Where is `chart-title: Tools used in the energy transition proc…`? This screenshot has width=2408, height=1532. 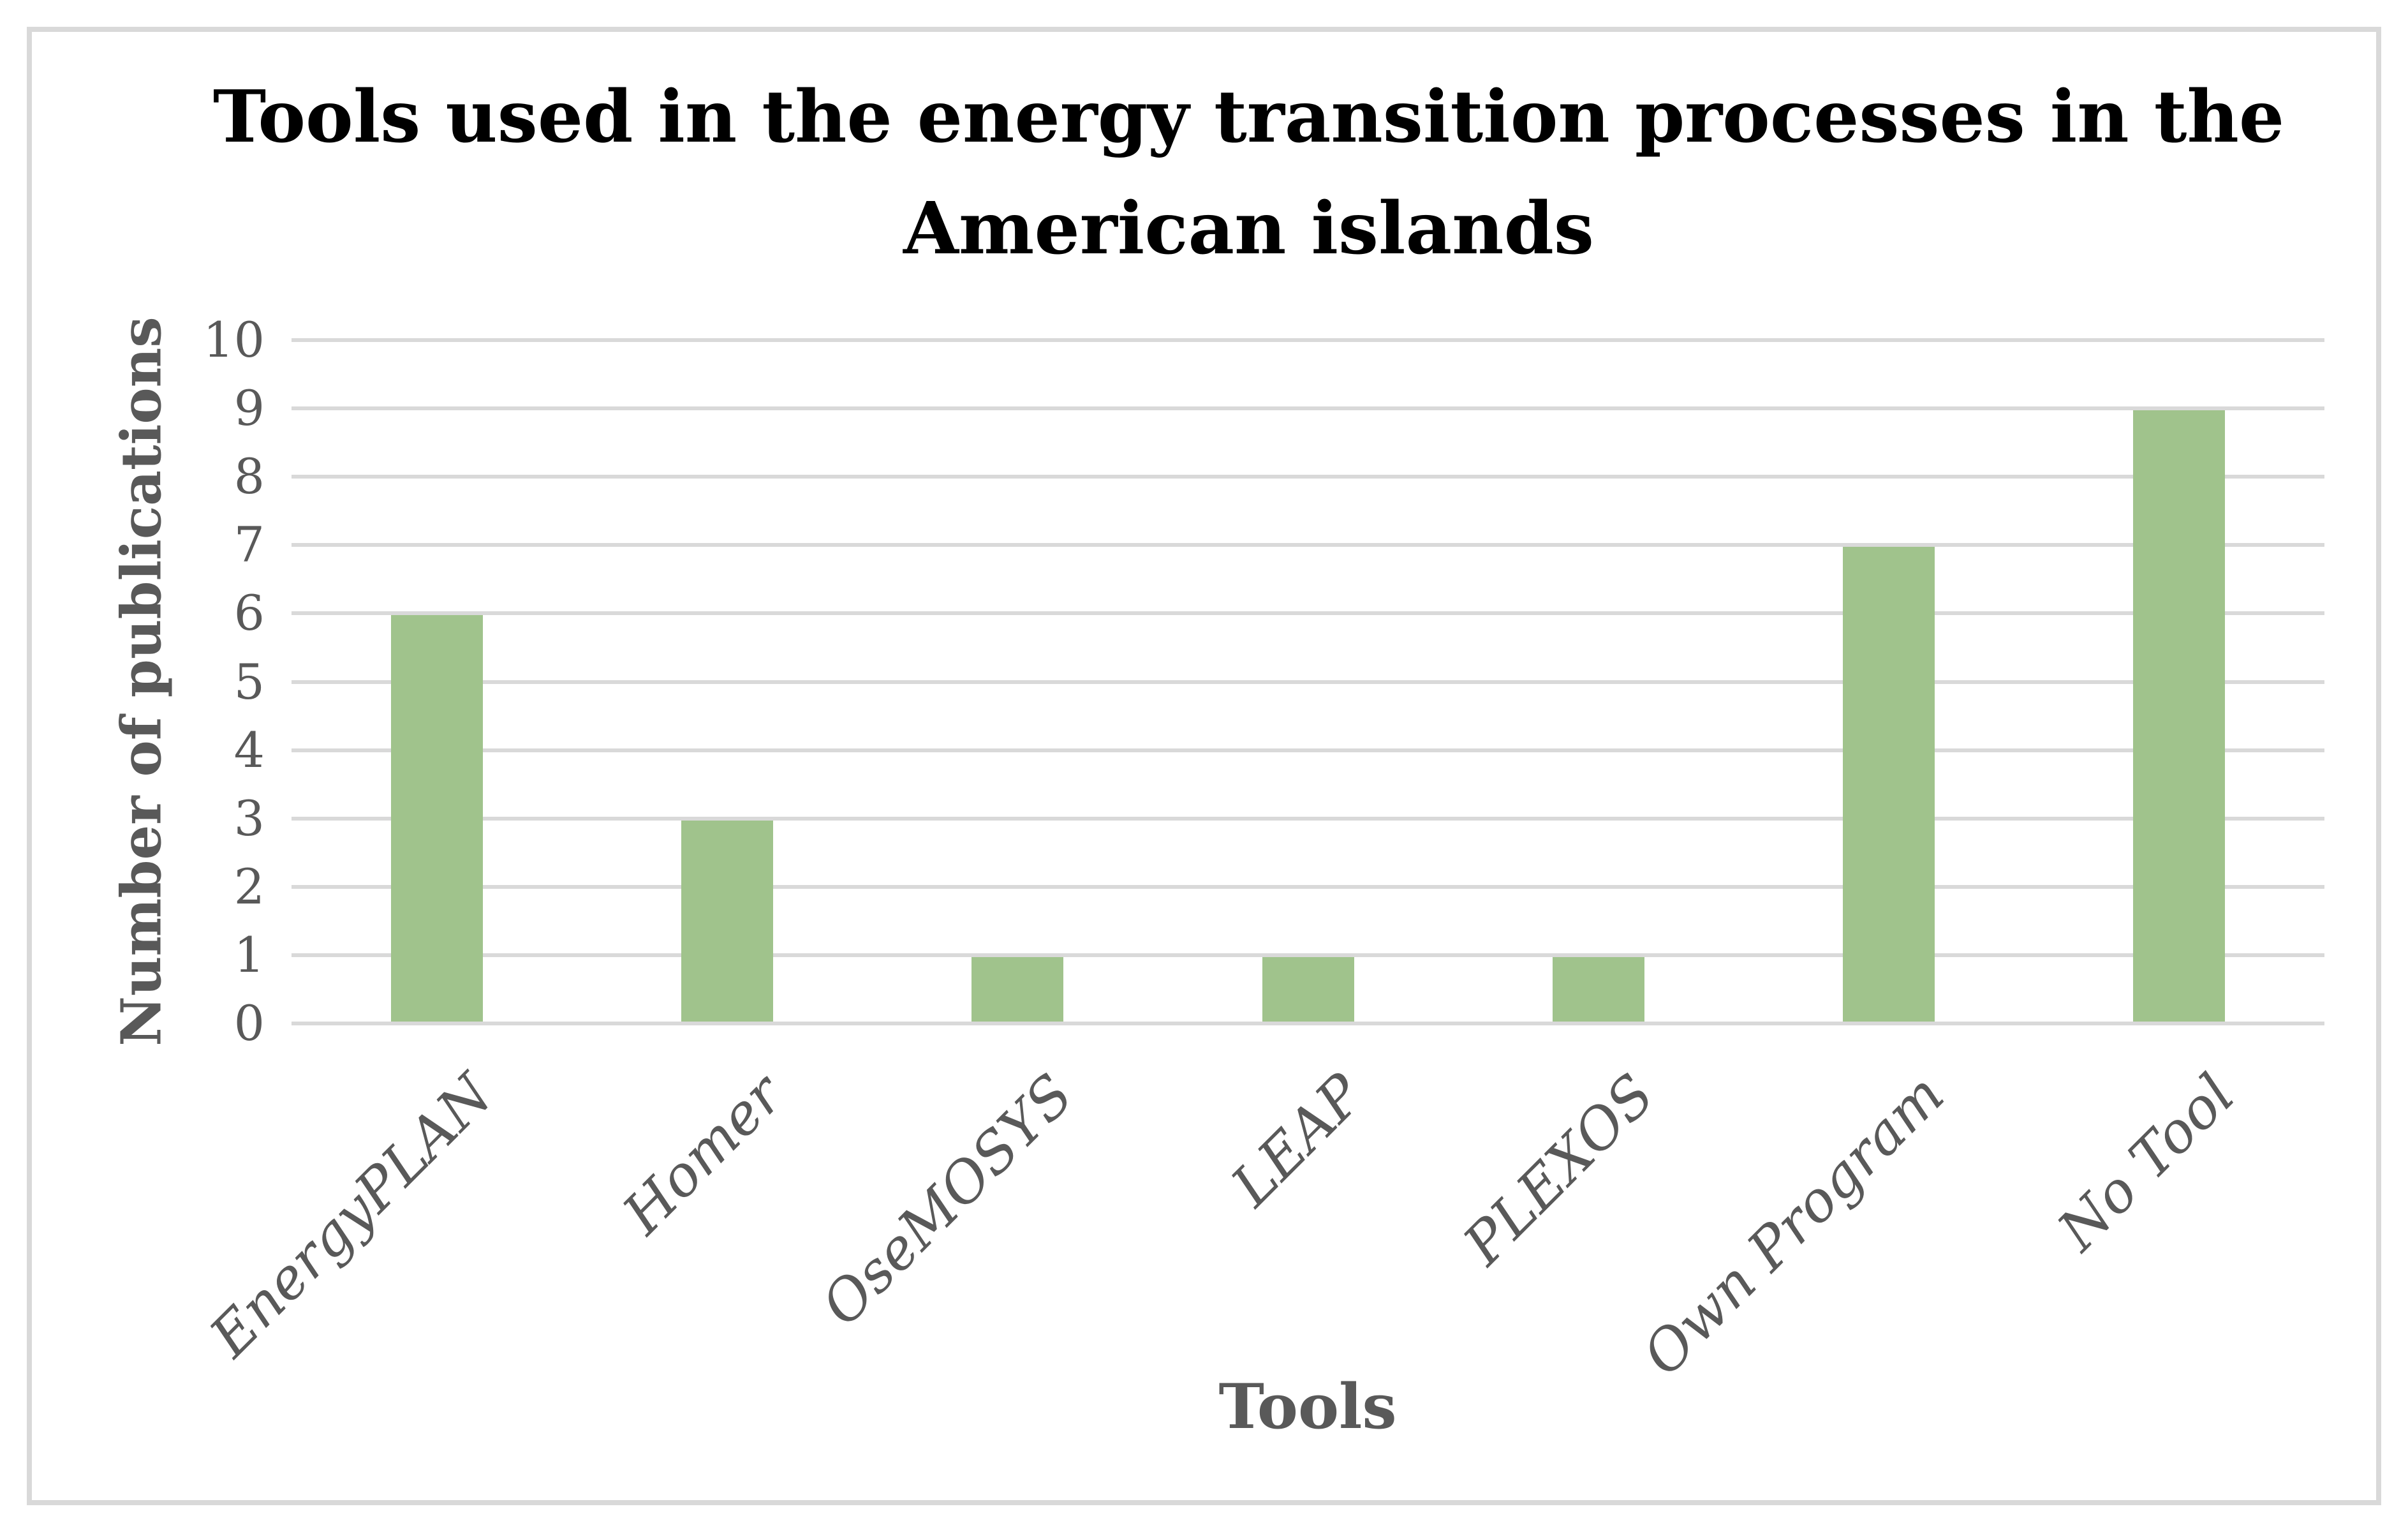
chart-title: Tools used in the energy transition proc… is located at coordinates (1248, 173).